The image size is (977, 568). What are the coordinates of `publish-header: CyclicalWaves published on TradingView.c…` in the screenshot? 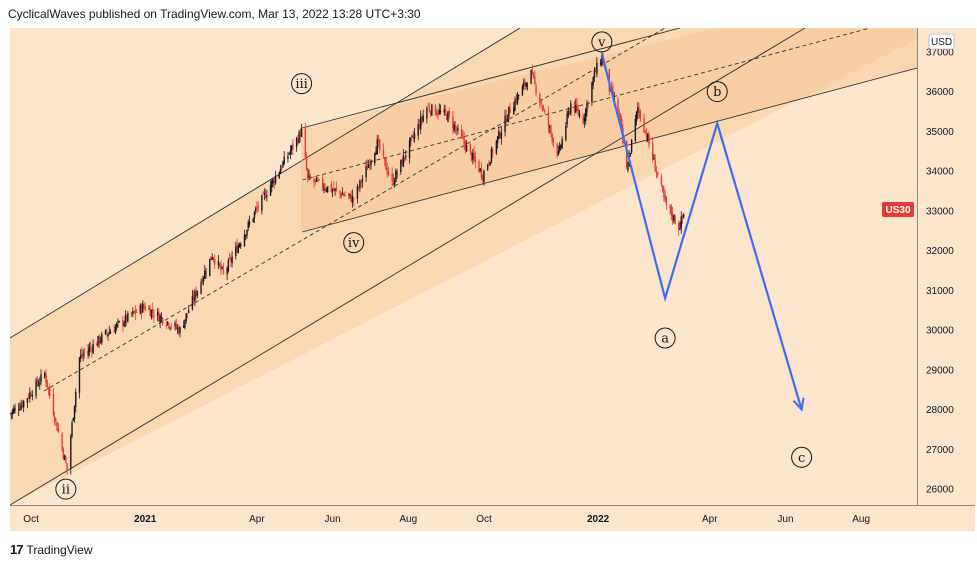 It's located at (214, 14).